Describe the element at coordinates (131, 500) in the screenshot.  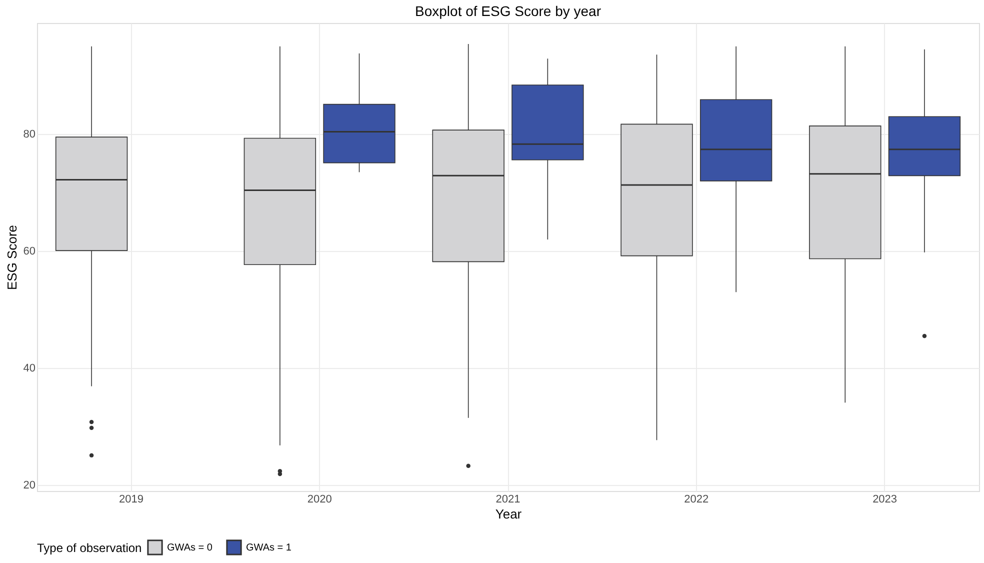
I see `x-tick-label: 2019` at that location.